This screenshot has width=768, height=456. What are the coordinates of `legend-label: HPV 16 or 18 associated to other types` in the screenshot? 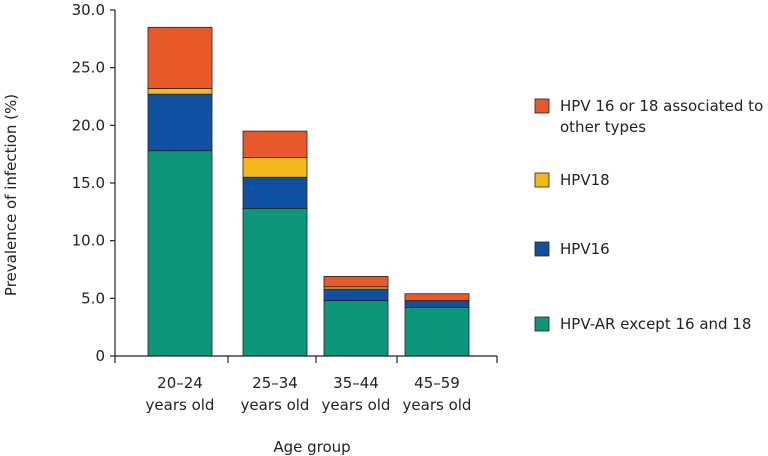 It's located at (661, 116).